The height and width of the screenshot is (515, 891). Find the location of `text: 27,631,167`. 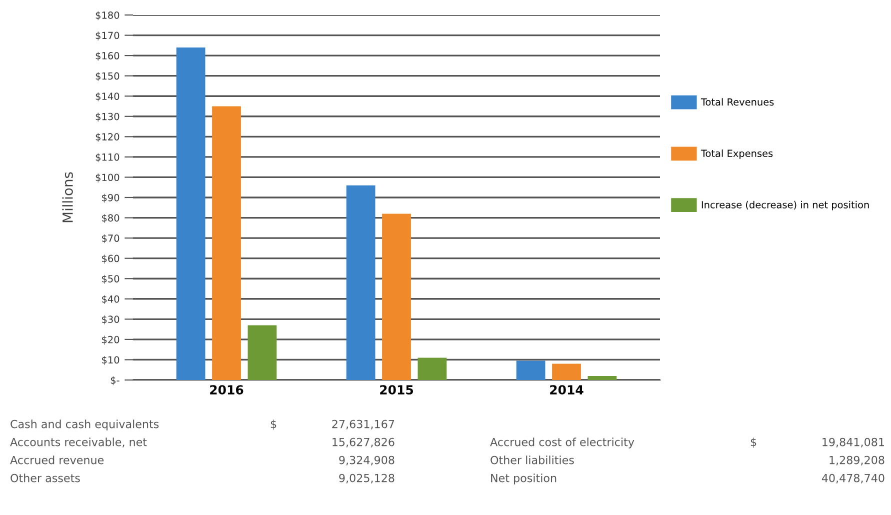

text: 27,631,167 is located at coordinates (363, 425).